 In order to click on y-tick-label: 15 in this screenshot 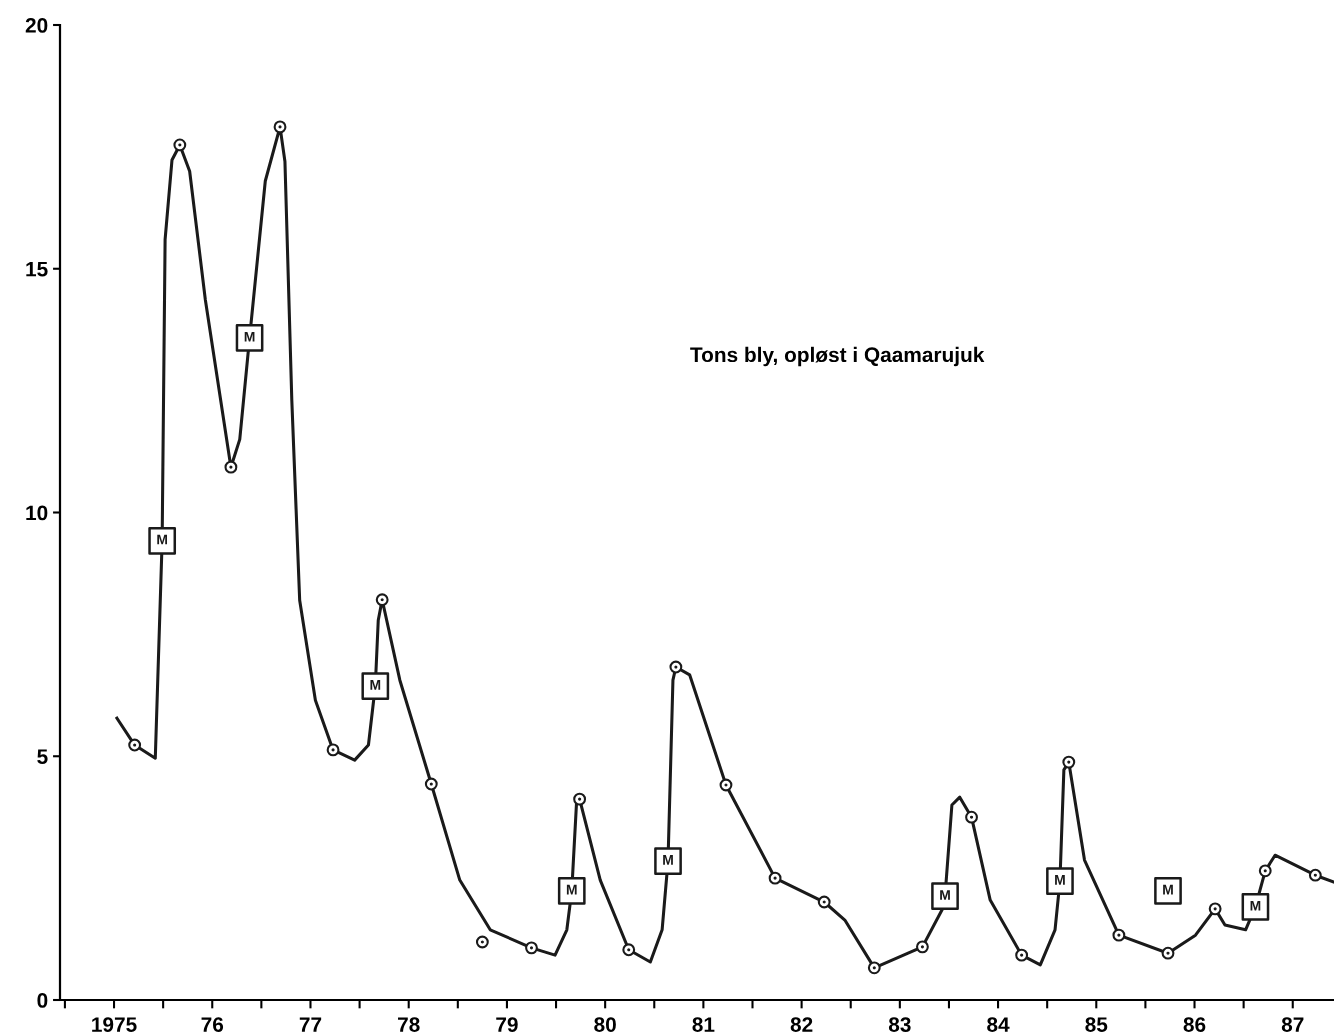, I will do `click(37, 269)`.